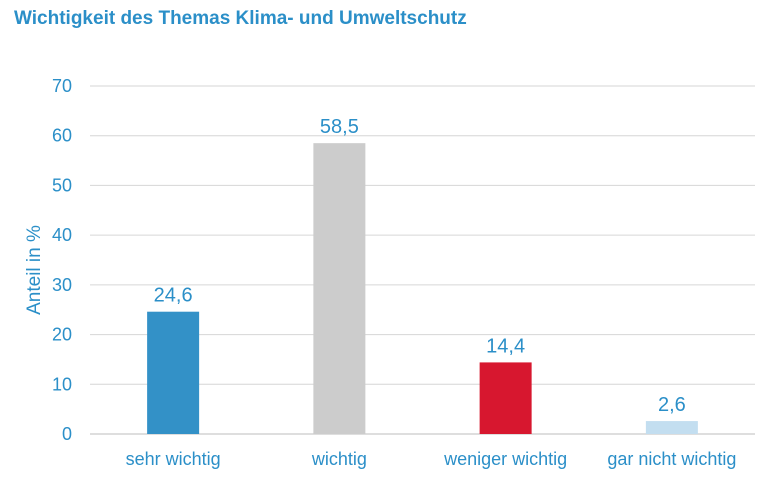 The height and width of the screenshot is (480, 770). I want to click on data-label: 14,4, so click(505, 346).